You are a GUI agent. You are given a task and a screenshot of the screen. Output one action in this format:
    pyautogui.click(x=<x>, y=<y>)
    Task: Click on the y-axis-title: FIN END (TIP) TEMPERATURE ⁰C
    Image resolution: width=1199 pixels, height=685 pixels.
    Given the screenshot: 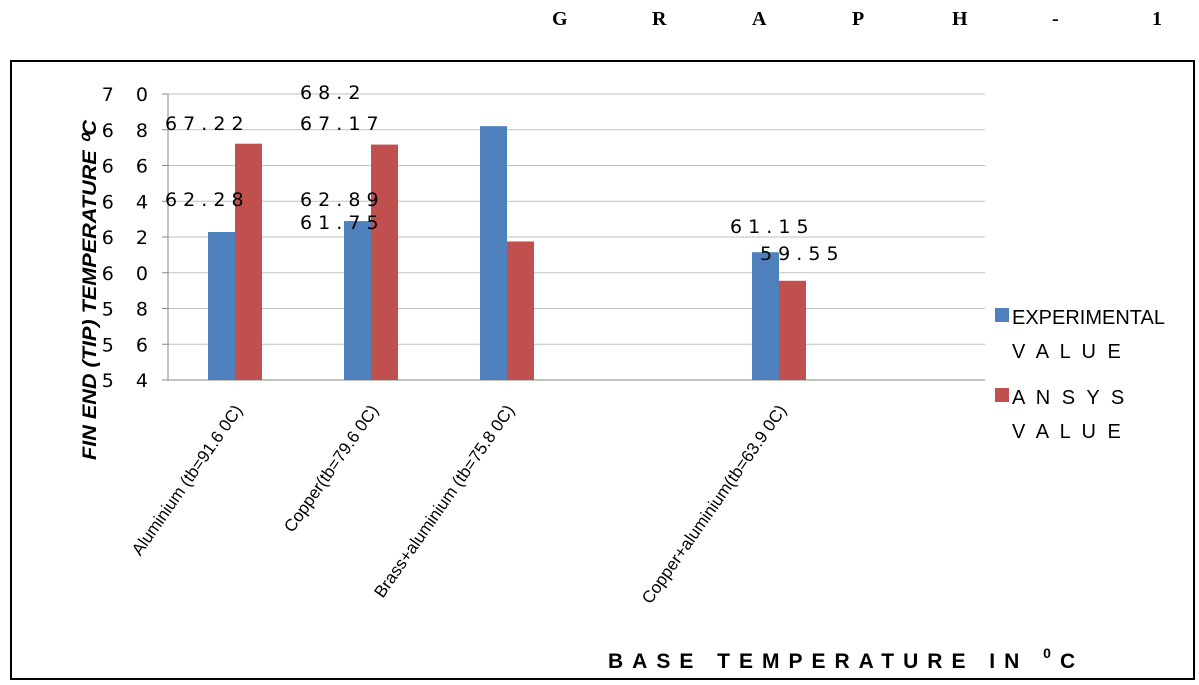 What is the action you would take?
    pyautogui.click(x=90, y=290)
    